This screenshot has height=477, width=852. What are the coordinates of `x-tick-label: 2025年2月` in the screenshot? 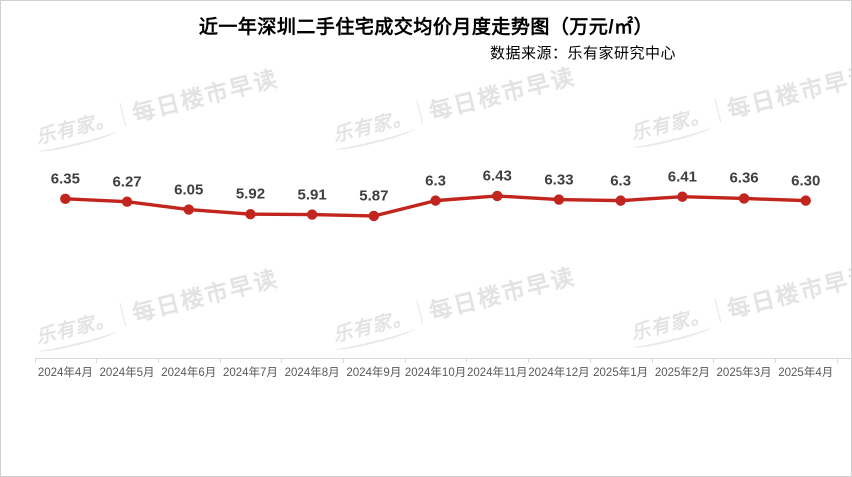 It's located at (682, 373).